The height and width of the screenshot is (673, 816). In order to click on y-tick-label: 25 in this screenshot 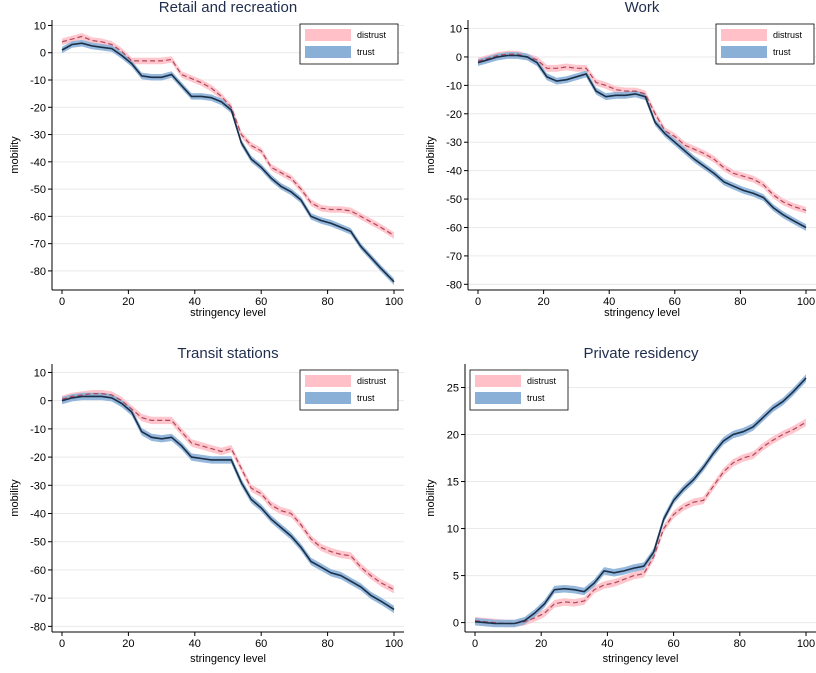, I will do `click(453, 389)`.